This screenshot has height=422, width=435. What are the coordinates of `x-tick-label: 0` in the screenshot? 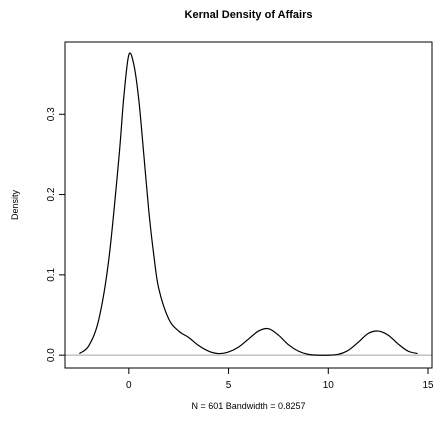 It's located at (129, 385).